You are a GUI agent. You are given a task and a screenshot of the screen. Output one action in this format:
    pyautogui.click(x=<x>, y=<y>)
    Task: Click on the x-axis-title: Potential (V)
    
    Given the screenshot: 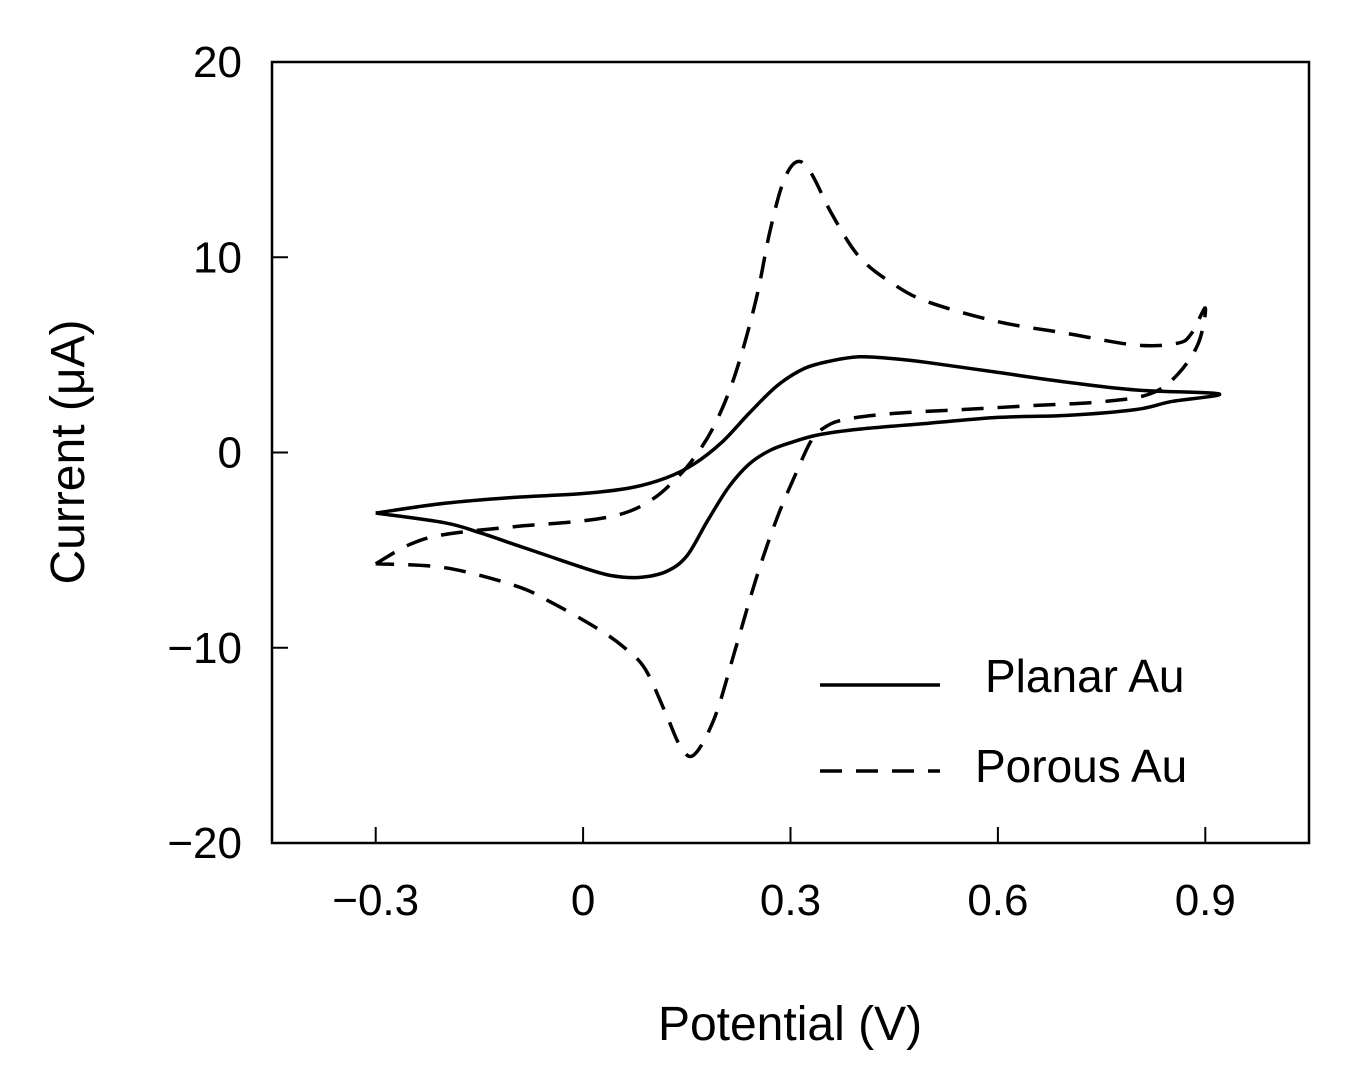 What is the action you would take?
    pyautogui.click(x=790, y=1024)
    